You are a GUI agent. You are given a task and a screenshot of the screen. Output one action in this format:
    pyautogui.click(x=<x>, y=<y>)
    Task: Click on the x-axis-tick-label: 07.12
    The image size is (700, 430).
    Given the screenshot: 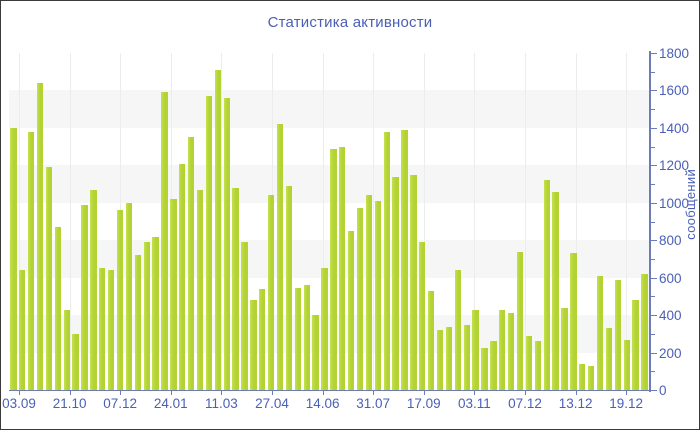 What is the action you would take?
    pyautogui.click(x=120, y=403)
    